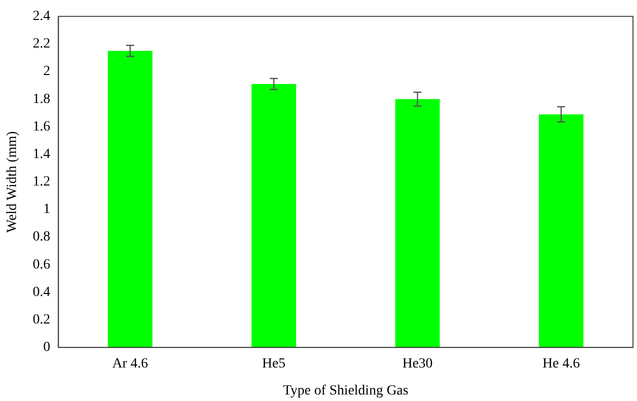 This screenshot has height=401, width=637. What do you see at coordinates (41, 182) in the screenshot?
I see `y-tick-label: 1.2` at bounding box center [41, 182].